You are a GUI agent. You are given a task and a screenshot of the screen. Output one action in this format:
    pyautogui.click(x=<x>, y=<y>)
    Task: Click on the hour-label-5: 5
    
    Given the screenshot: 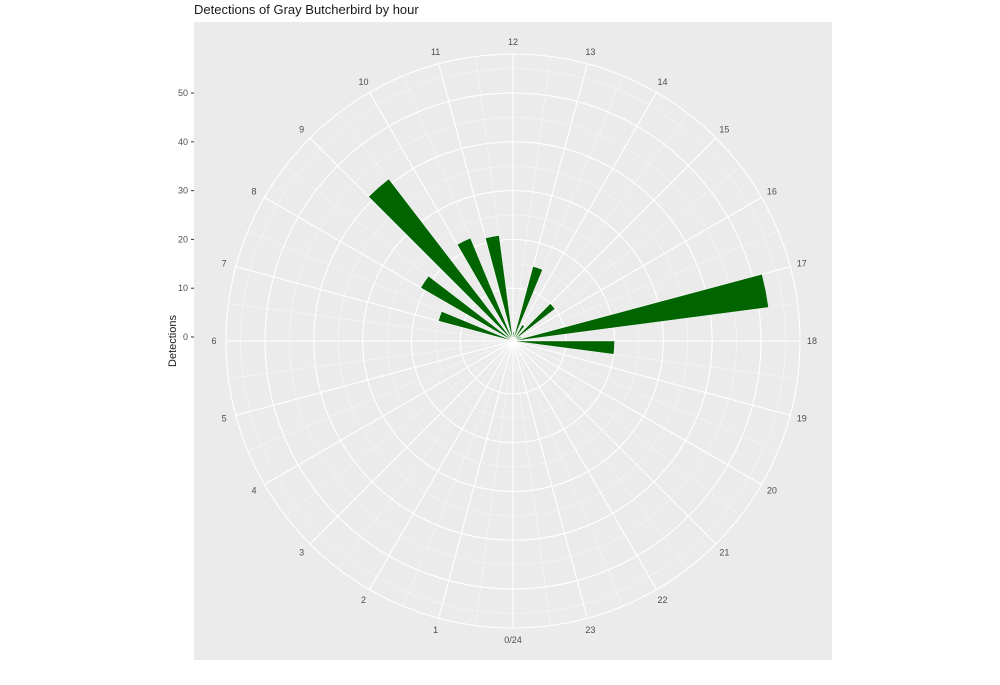 What is the action you would take?
    pyautogui.click(x=224, y=418)
    